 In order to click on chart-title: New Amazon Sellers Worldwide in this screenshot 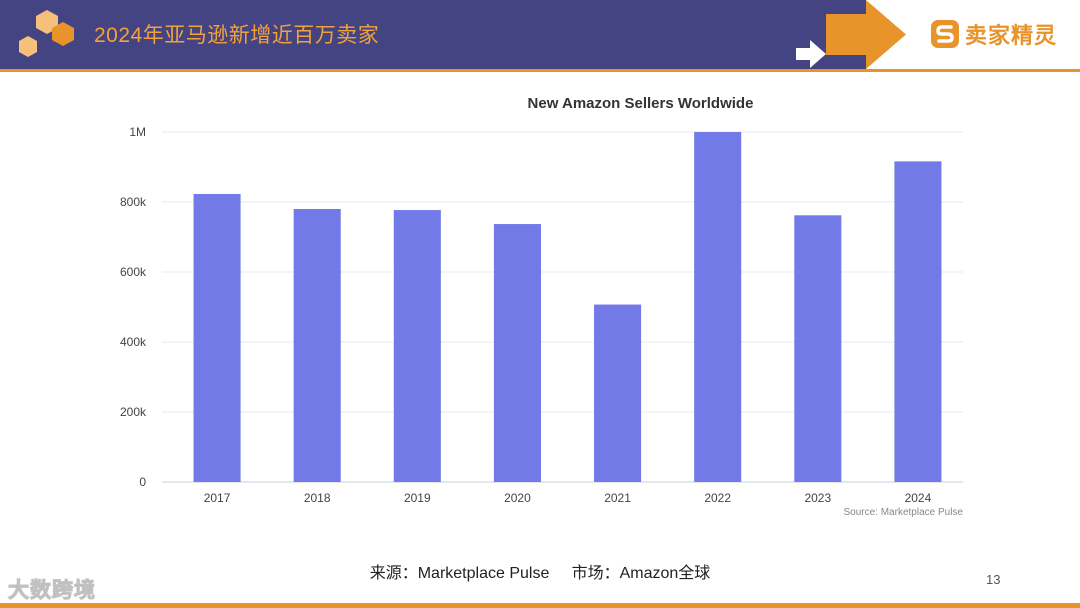, I will do `click(641, 103)`.